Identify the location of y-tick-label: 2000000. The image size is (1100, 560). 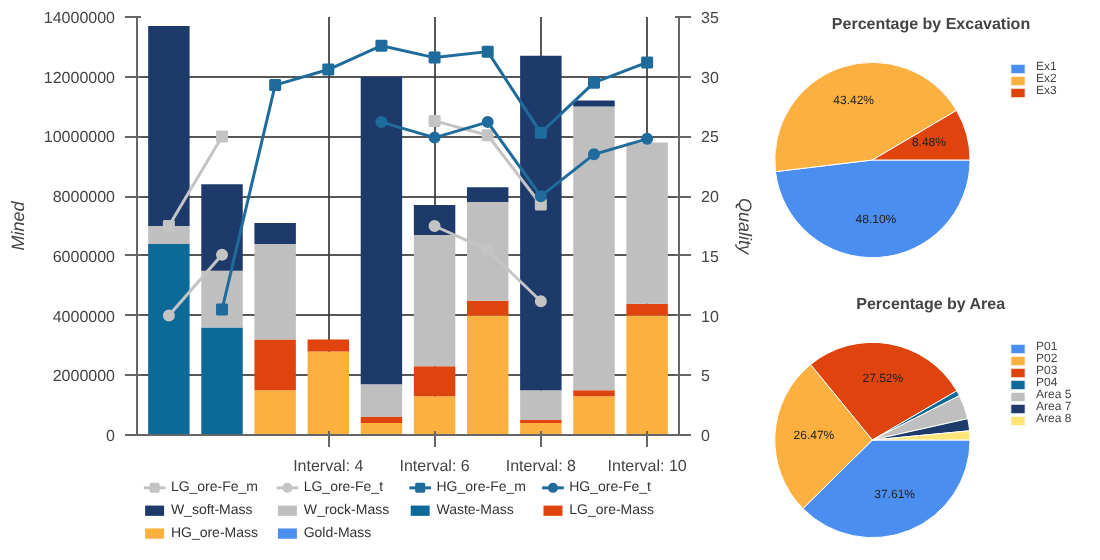
(84, 376).